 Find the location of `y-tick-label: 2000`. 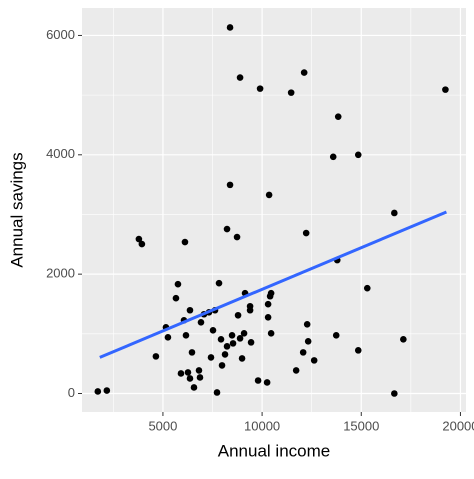

y-tick-label: 2000 is located at coordinates (60, 273).